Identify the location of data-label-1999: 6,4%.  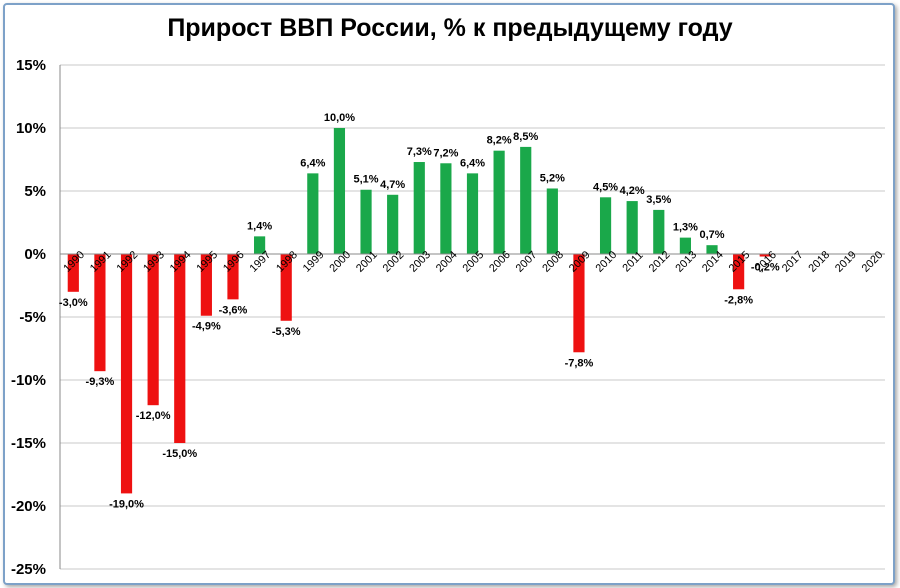
(312, 163).